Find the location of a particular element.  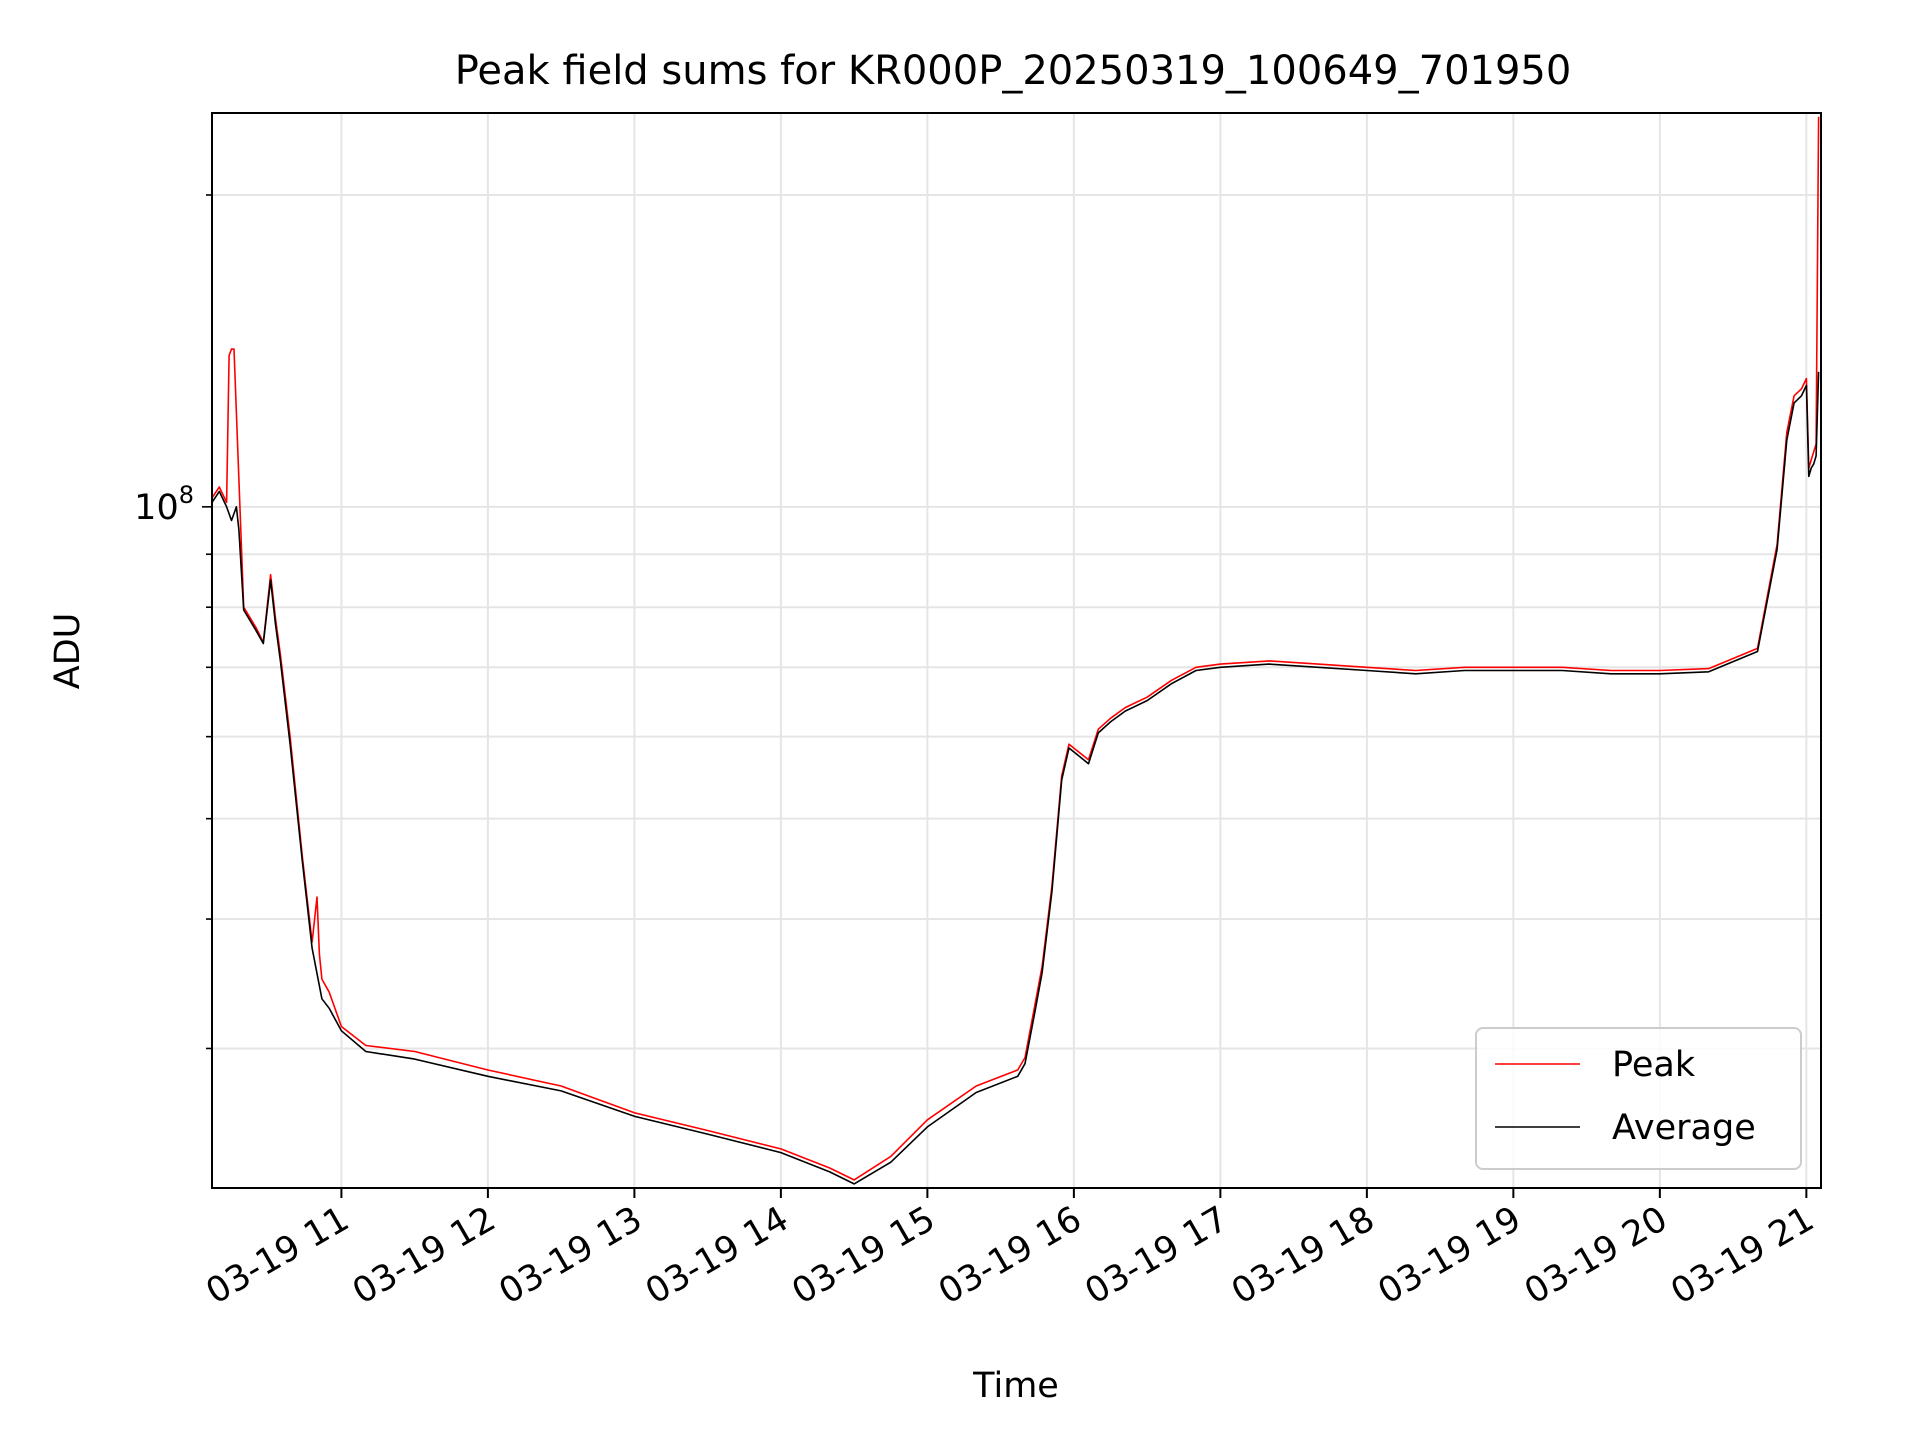

y-tick-label-base: 10 is located at coordinates (156, 508).